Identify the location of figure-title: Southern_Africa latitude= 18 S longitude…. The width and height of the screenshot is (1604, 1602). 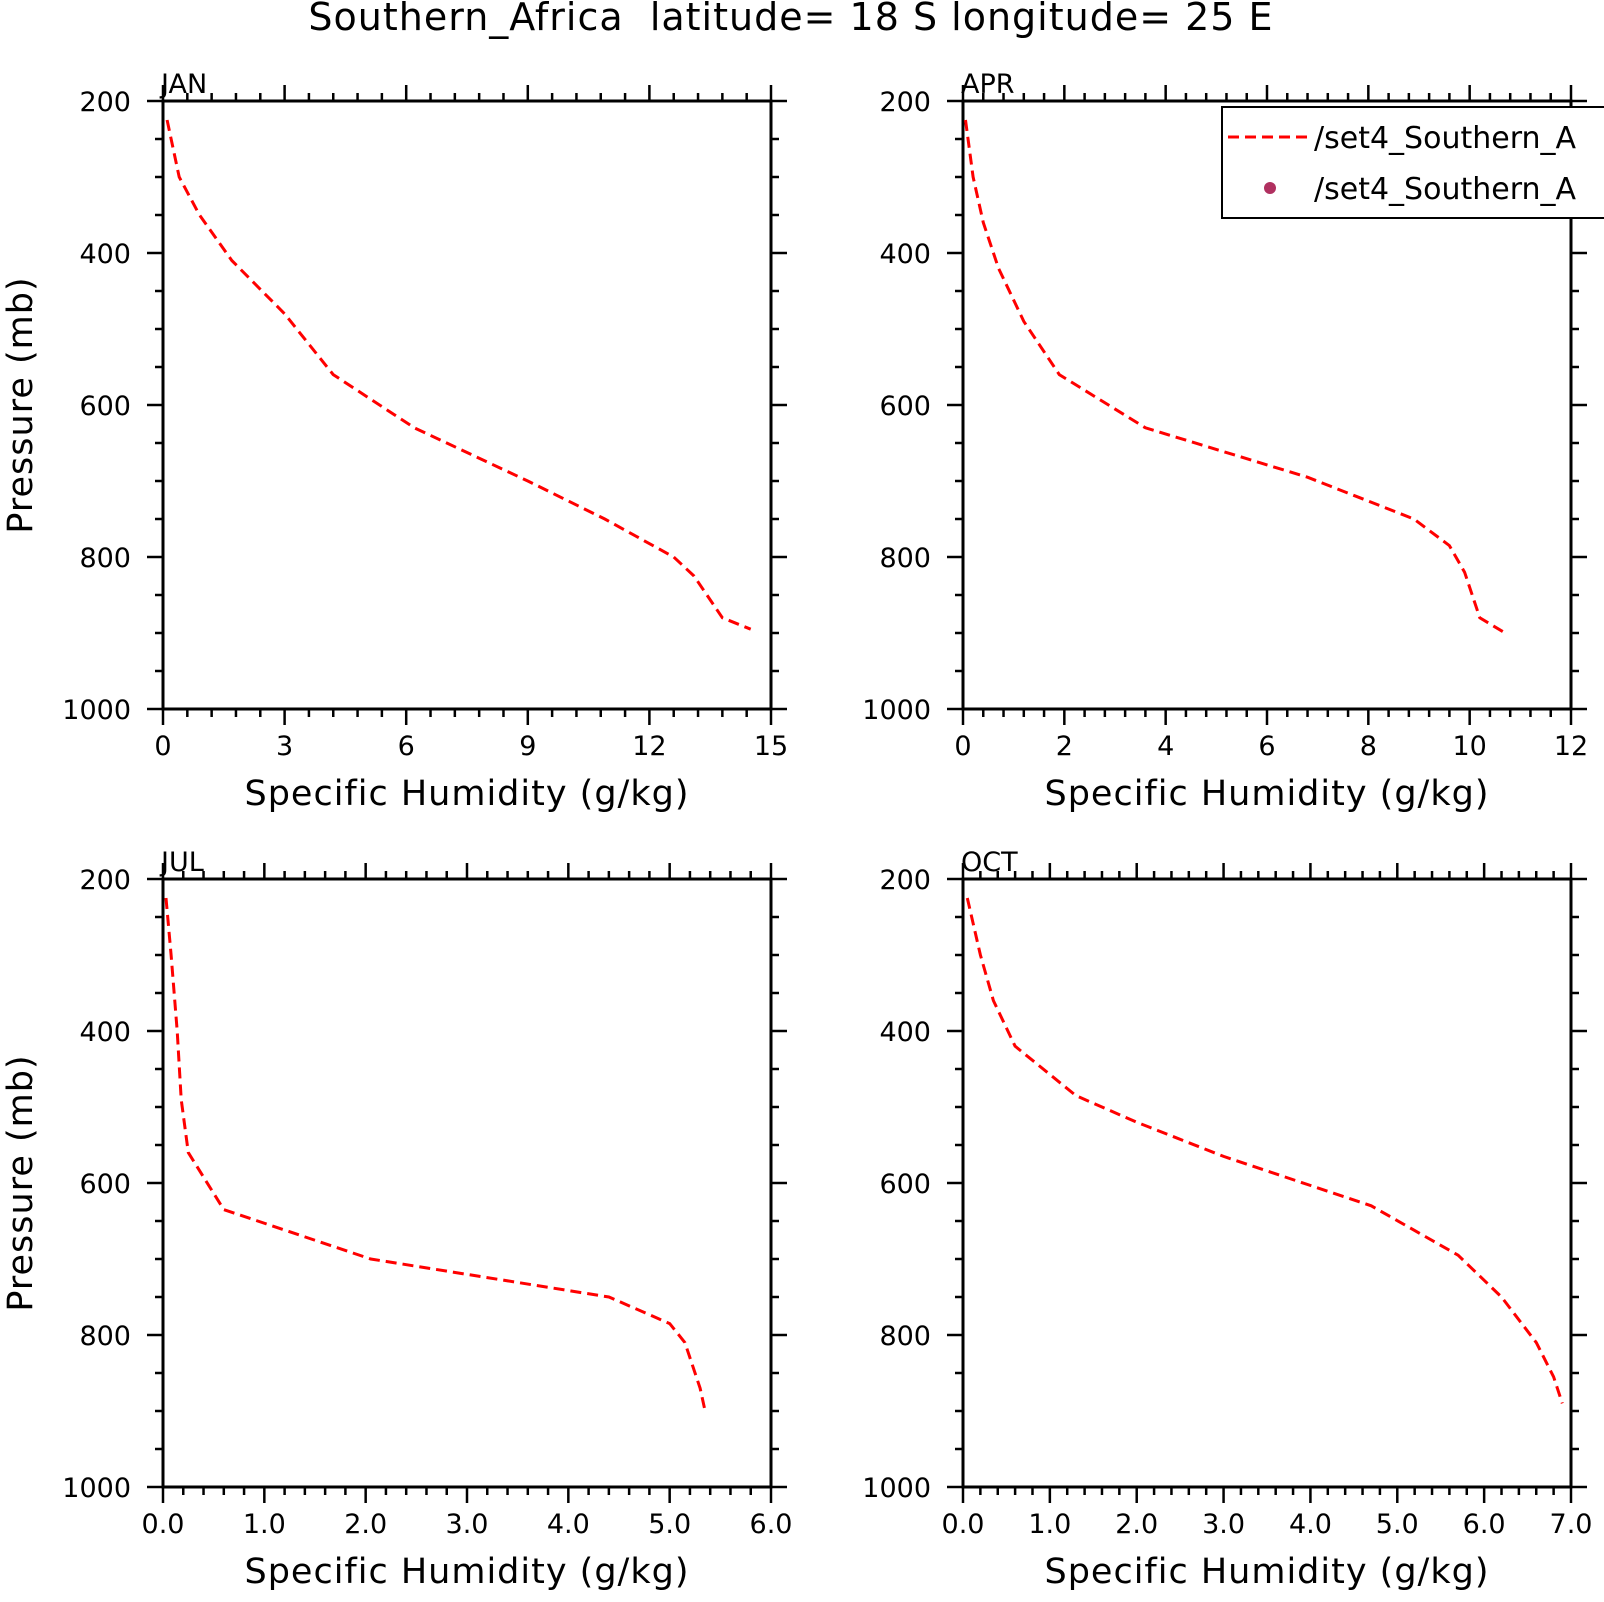
(790, 19).